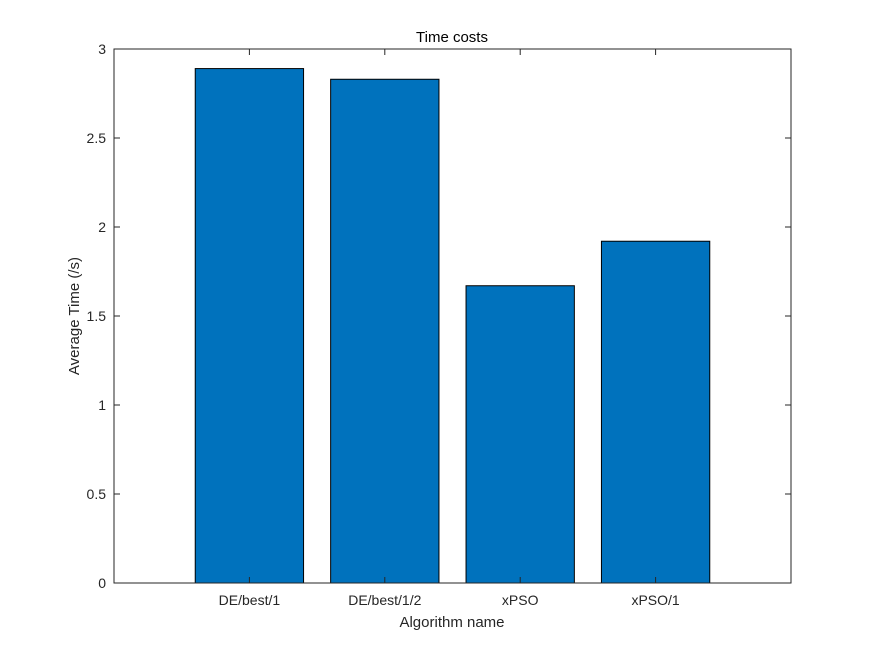 This screenshot has height=656, width=875. I want to click on y-tick-label: 0.5, so click(97, 494).